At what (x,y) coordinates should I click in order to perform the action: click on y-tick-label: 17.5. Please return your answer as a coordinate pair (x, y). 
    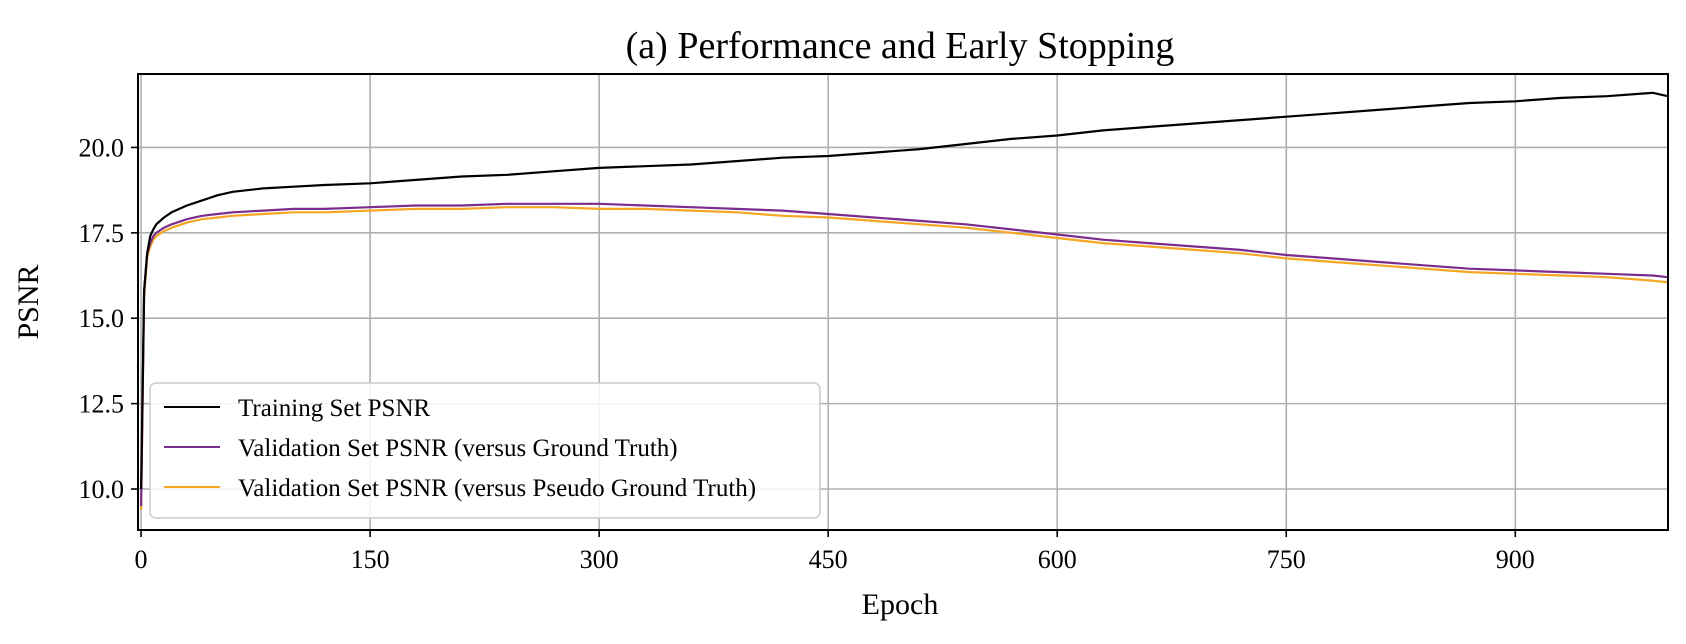
    Looking at the image, I should click on (102, 233).